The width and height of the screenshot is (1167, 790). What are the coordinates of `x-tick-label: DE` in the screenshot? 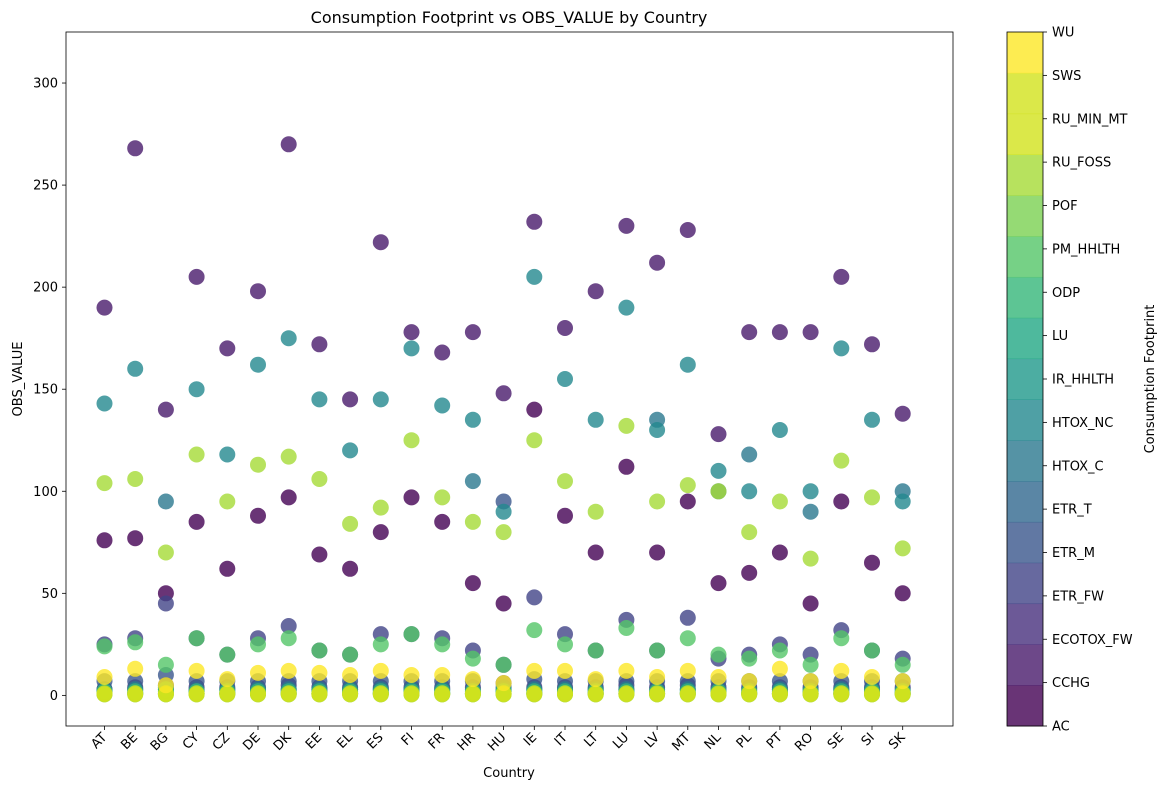 It's located at (252, 742).